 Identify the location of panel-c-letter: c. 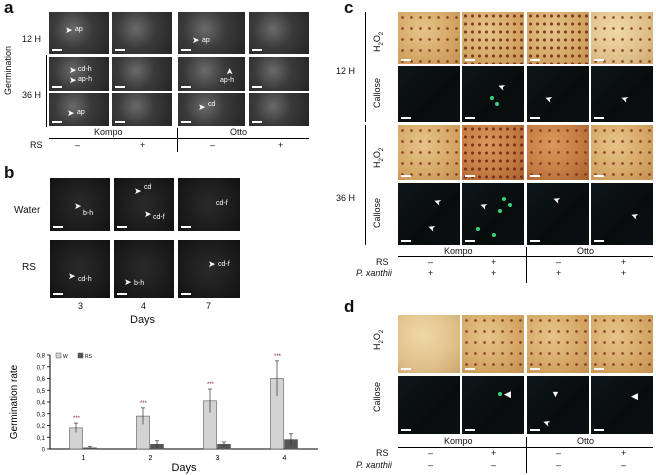
(349, 8).